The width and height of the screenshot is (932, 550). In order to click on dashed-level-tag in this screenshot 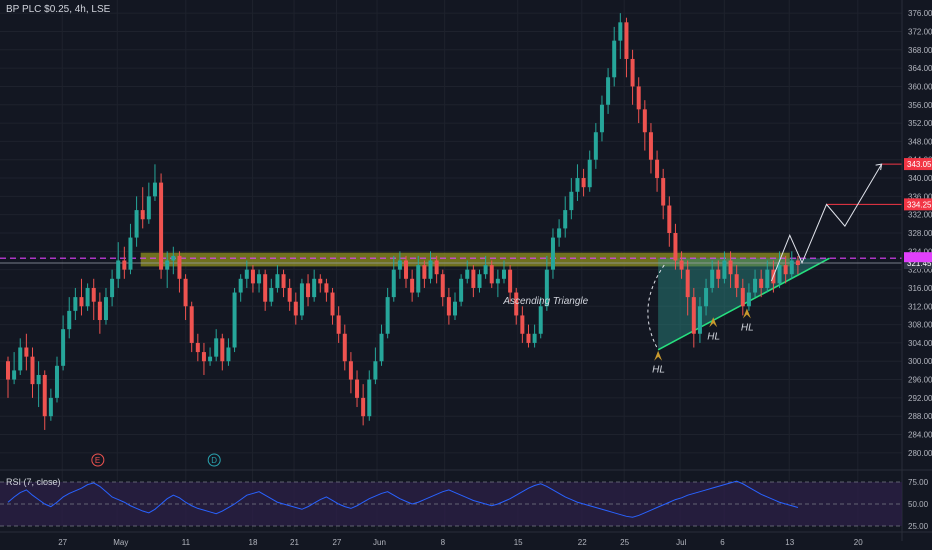, I will do `click(918, 257)`.